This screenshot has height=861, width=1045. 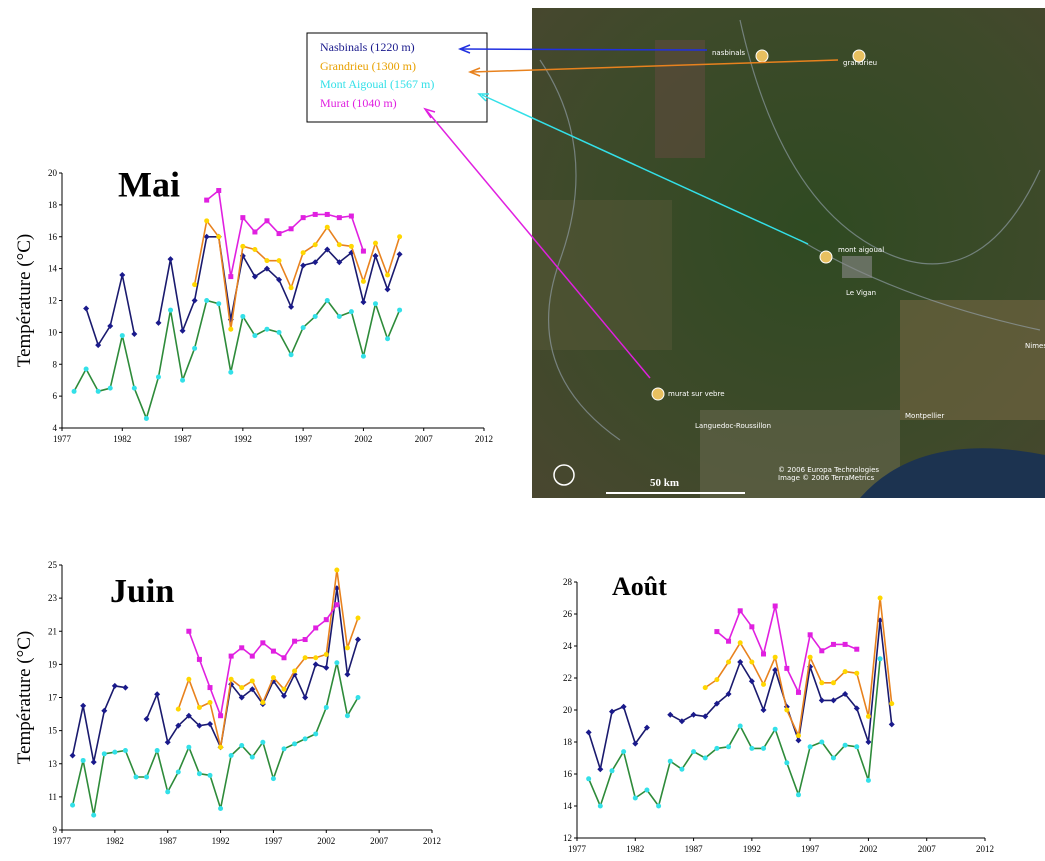 I want to click on y-tick-label: 21, so click(x=52, y=631).